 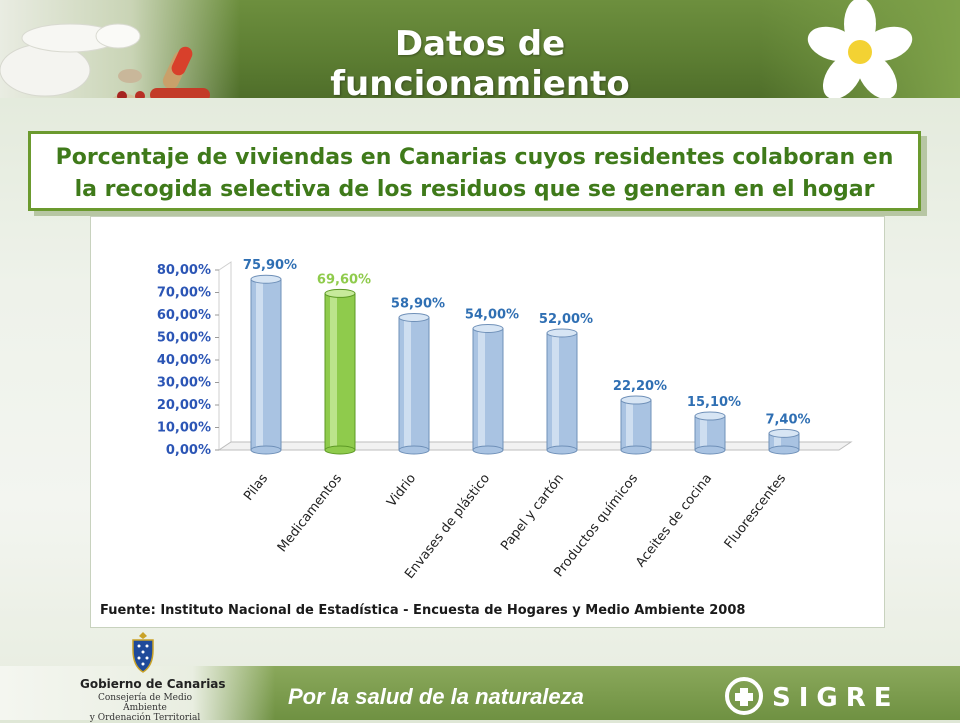 What do you see at coordinates (714, 402) in the screenshot?
I see `data-label: 15,10%` at bounding box center [714, 402].